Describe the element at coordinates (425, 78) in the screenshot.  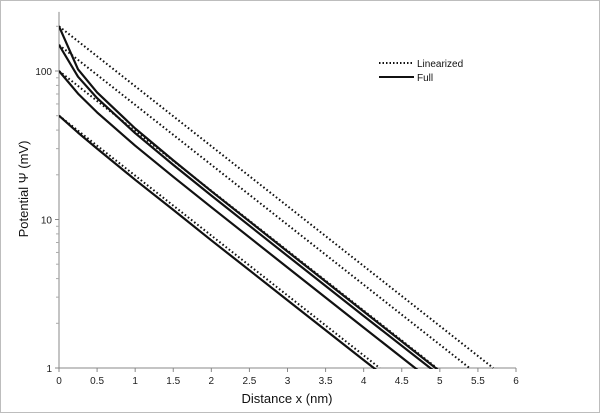
I see `legend-label-full: Full` at that location.